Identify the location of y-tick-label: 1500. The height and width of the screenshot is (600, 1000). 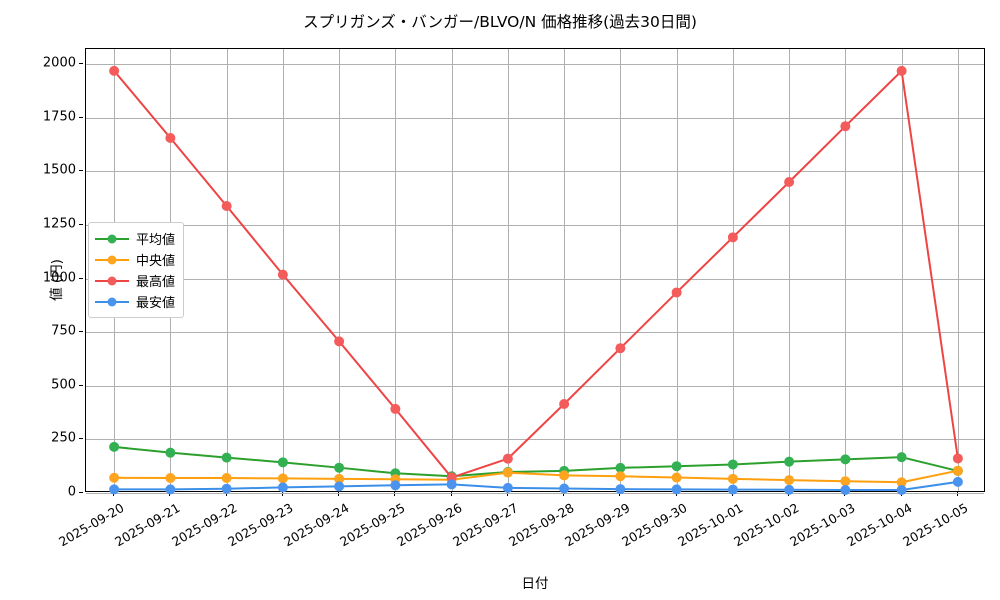
(59, 170).